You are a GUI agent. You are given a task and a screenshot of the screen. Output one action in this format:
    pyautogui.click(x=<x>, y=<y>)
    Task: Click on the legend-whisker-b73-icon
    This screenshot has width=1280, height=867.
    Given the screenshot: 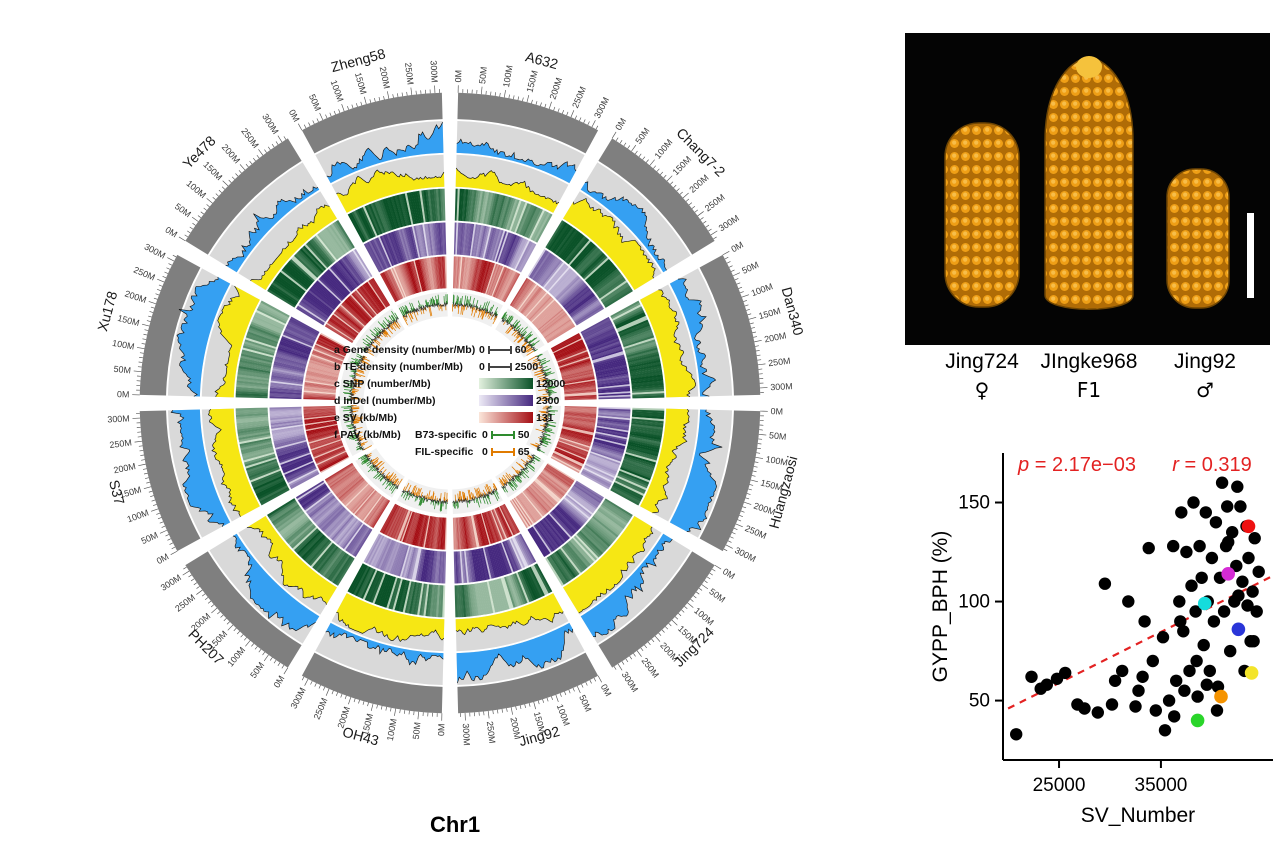 What is the action you would take?
    pyautogui.click(x=502, y=434)
    